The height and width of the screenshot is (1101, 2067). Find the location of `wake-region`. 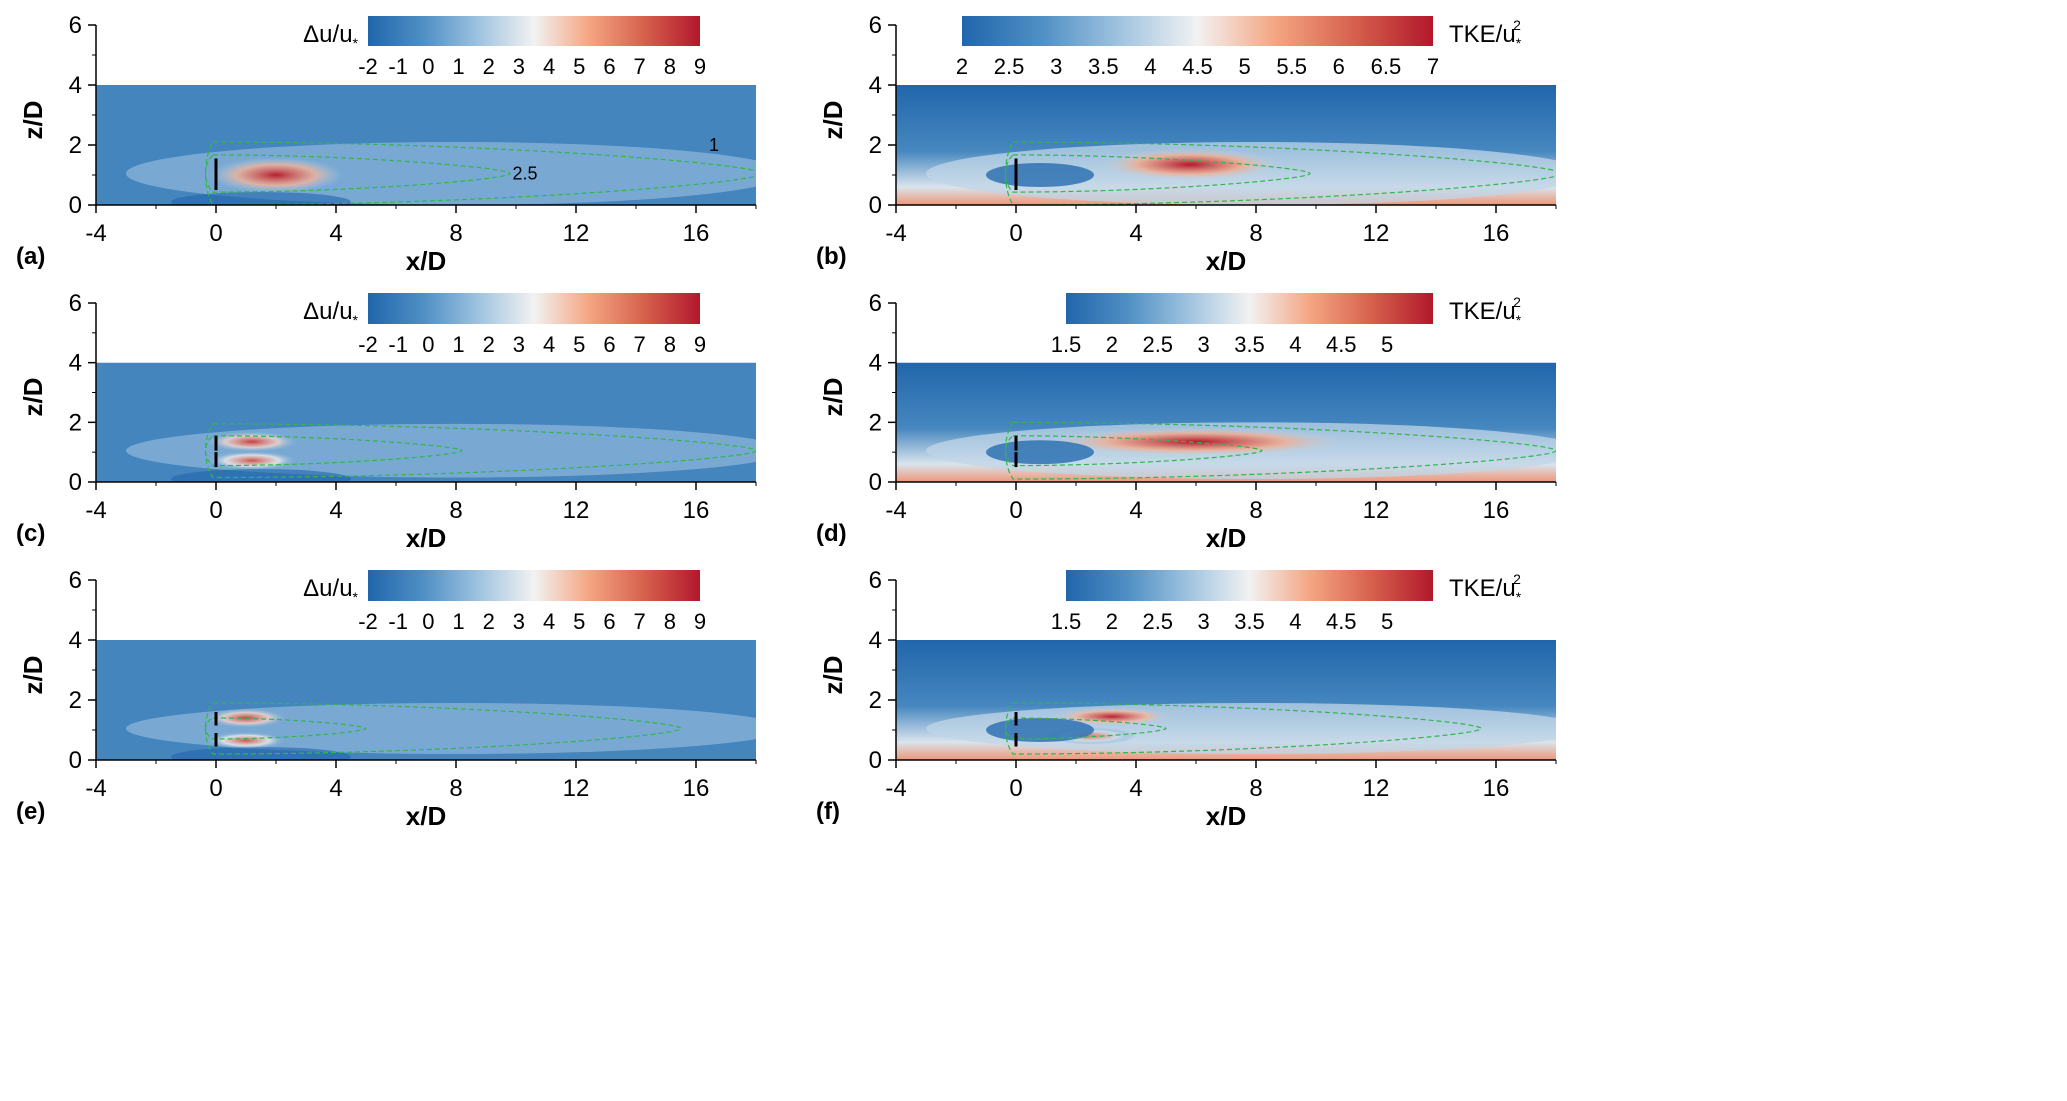

wake-region is located at coordinates (441, 450).